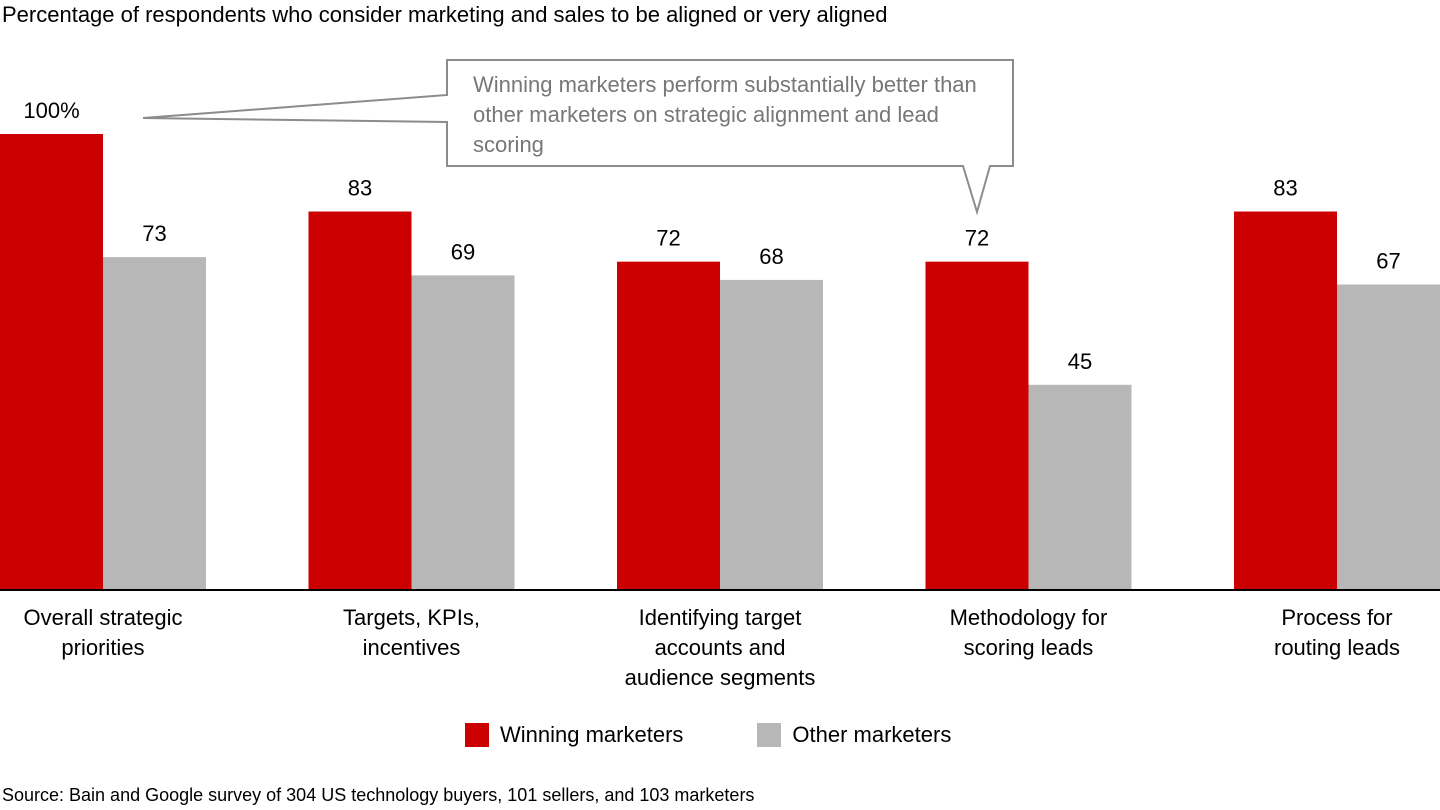 This screenshot has height=810, width=1440. What do you see at coordinates (977, 238) in the screenshot?
I see `value-label-winning-3: 72` at bounding box center [977, 238].